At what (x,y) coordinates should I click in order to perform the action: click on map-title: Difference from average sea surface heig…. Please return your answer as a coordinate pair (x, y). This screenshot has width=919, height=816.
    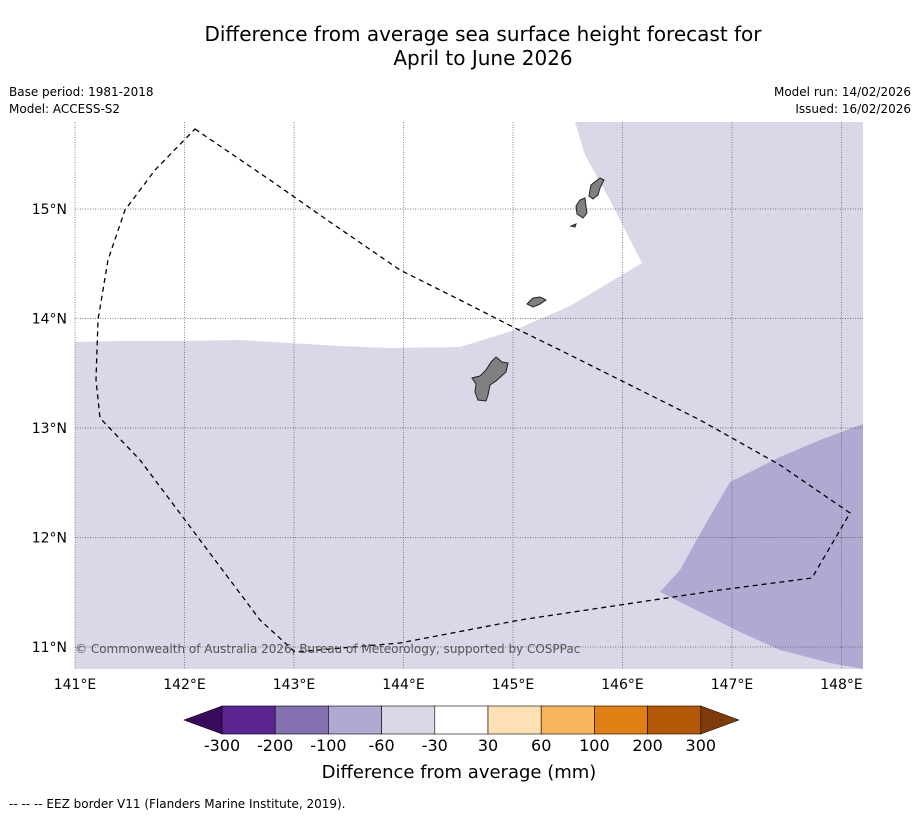
    Looking at the image, I should click on (459, 46).